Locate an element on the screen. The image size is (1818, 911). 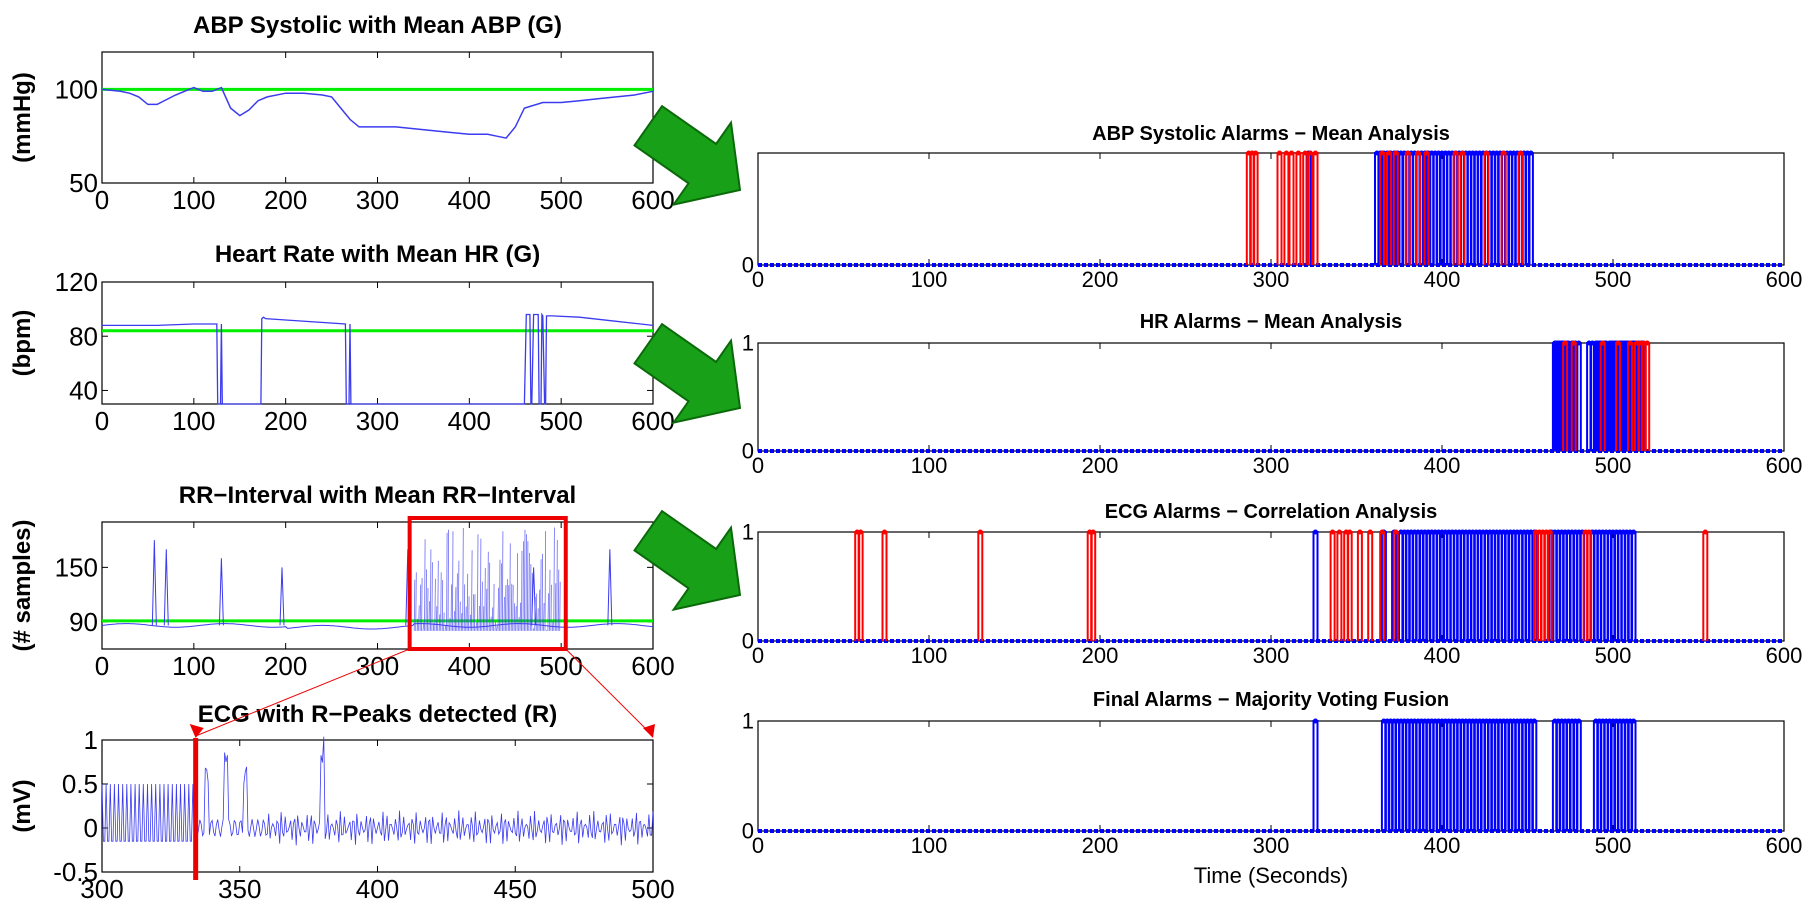
abp-x-tick-label: 100 is located at coordinates (193, 200).